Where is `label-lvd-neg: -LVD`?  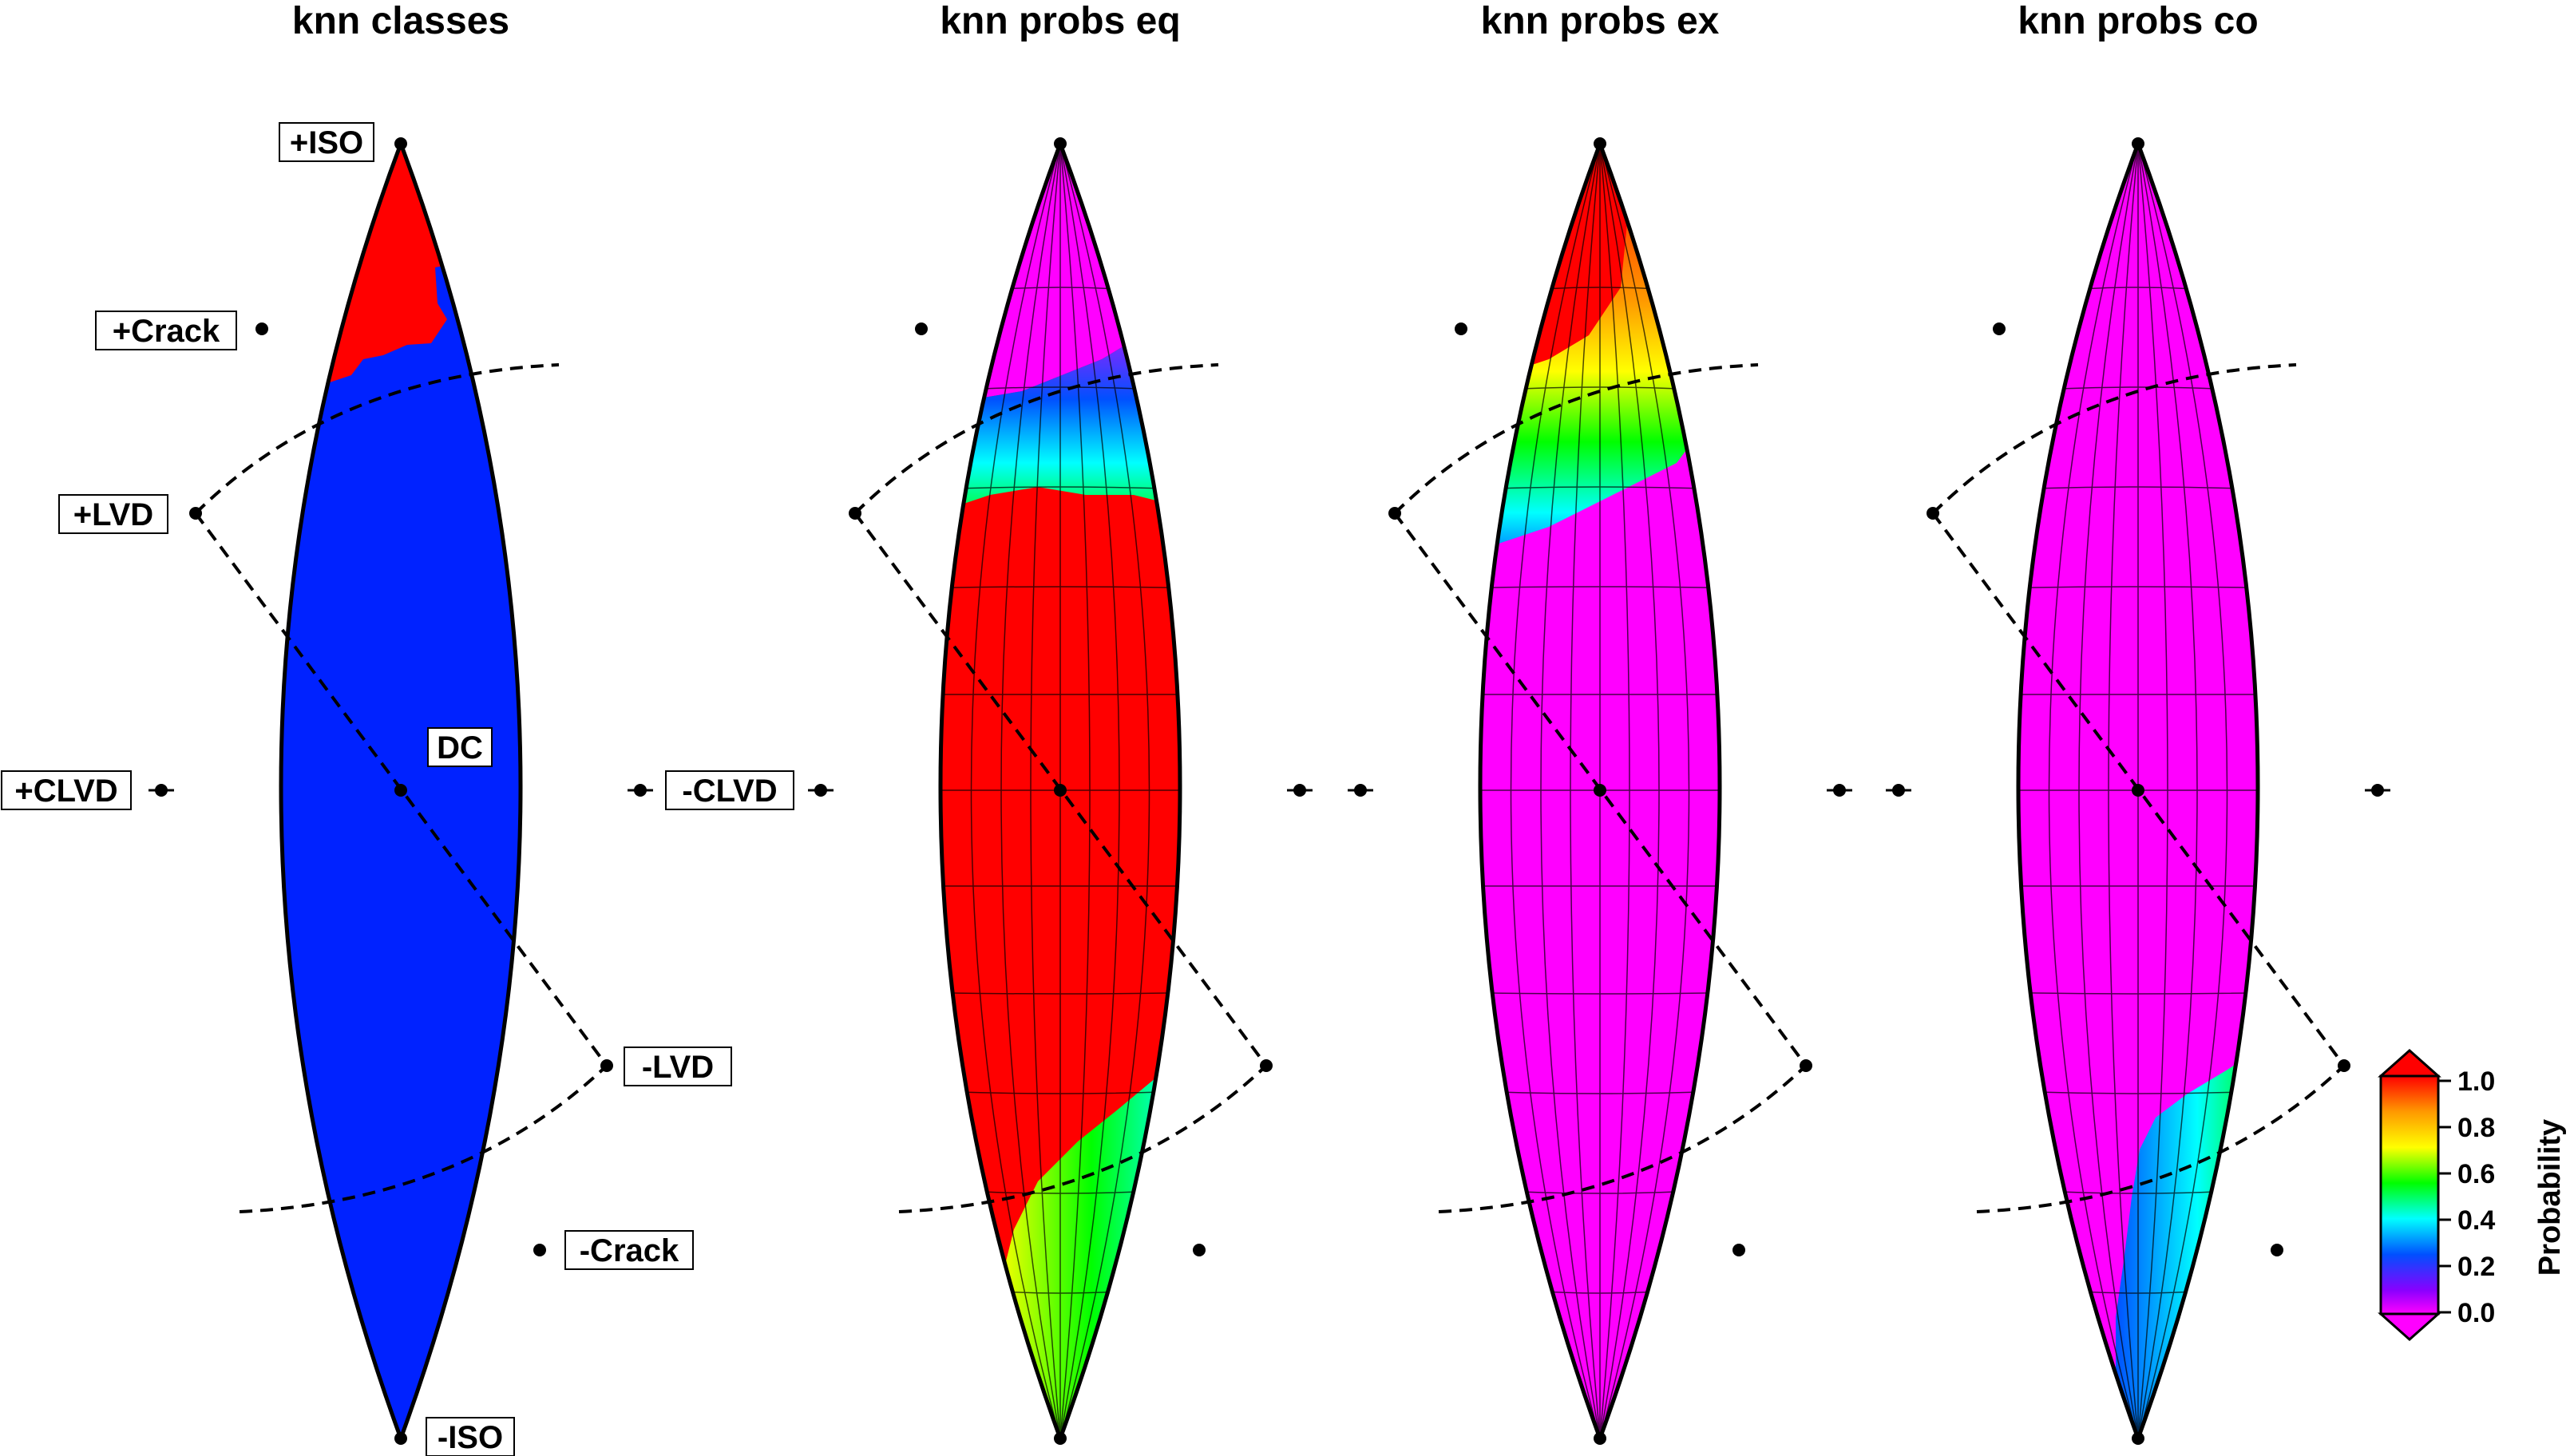 label-lvd-neg: -LVD is located at coordinates (678, 1066).